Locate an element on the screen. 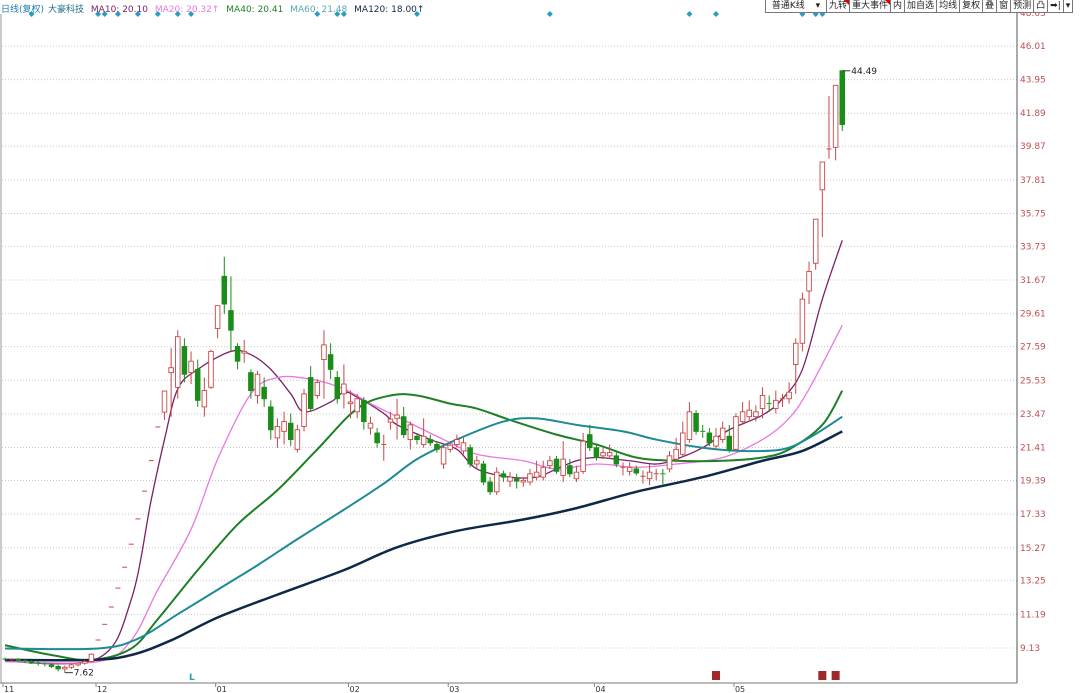 The height and width of the screenshot is (693, 1080). toolbar-button-adjust: 复权 is located at coordinates (971, 6).